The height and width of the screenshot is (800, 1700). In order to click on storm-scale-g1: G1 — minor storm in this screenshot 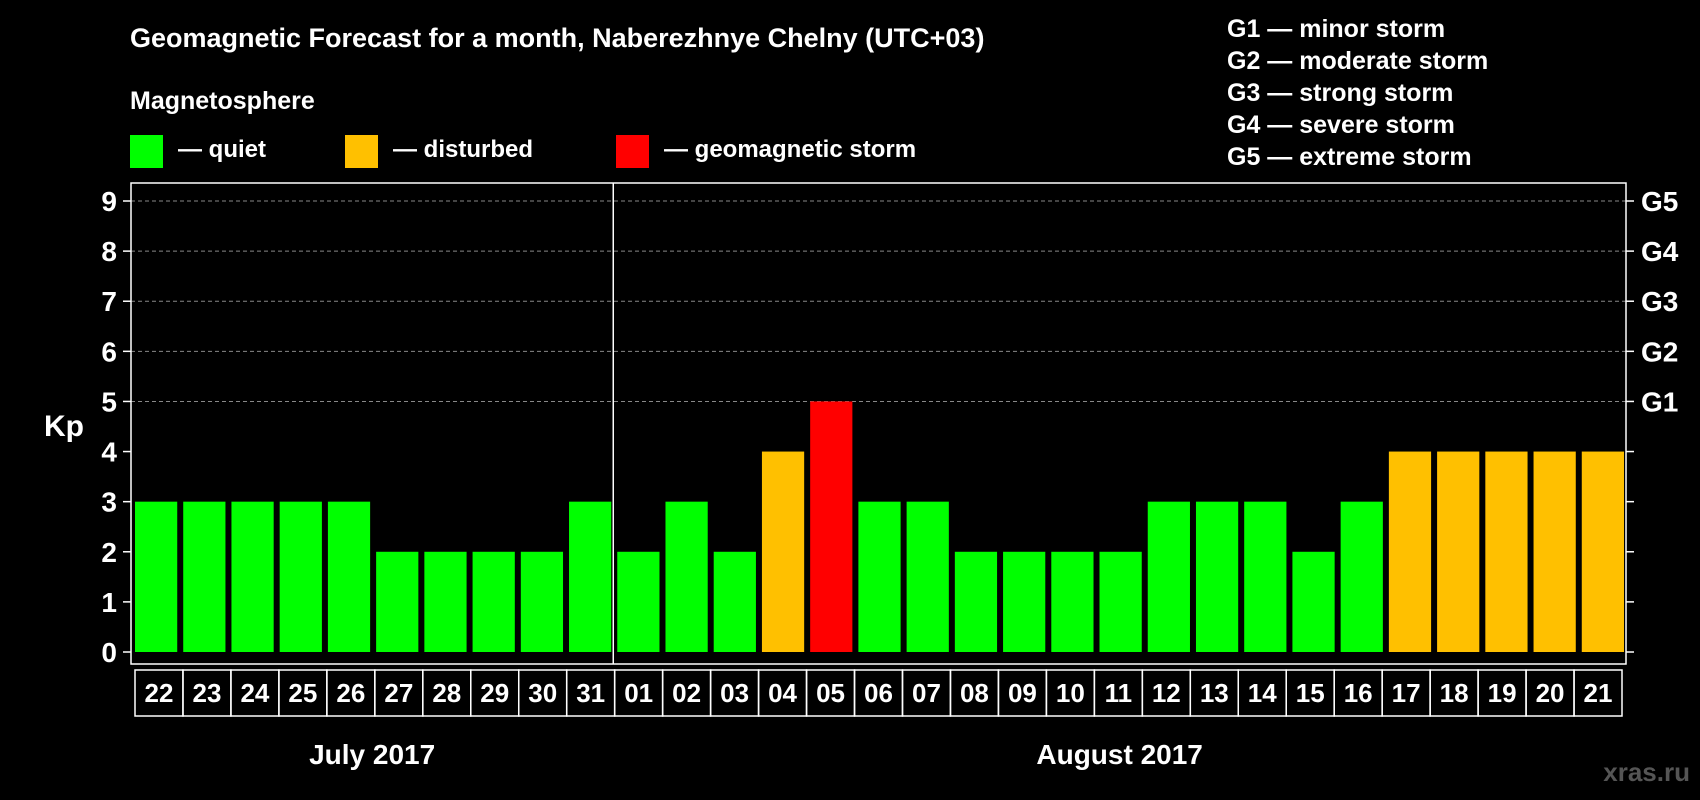, I will do `click(1336, 29)`.